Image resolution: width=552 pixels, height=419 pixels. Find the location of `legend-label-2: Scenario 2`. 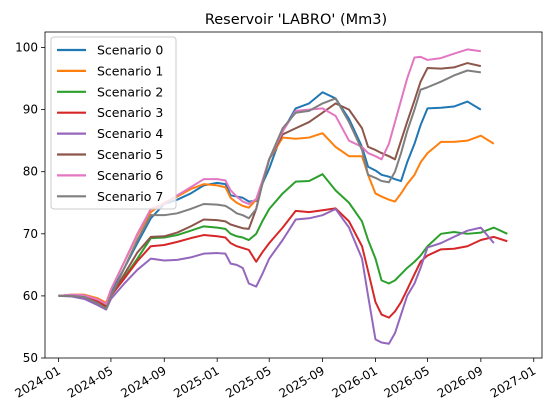

legend-label-2: Scenario 2 is located at coordinates (130, 91).